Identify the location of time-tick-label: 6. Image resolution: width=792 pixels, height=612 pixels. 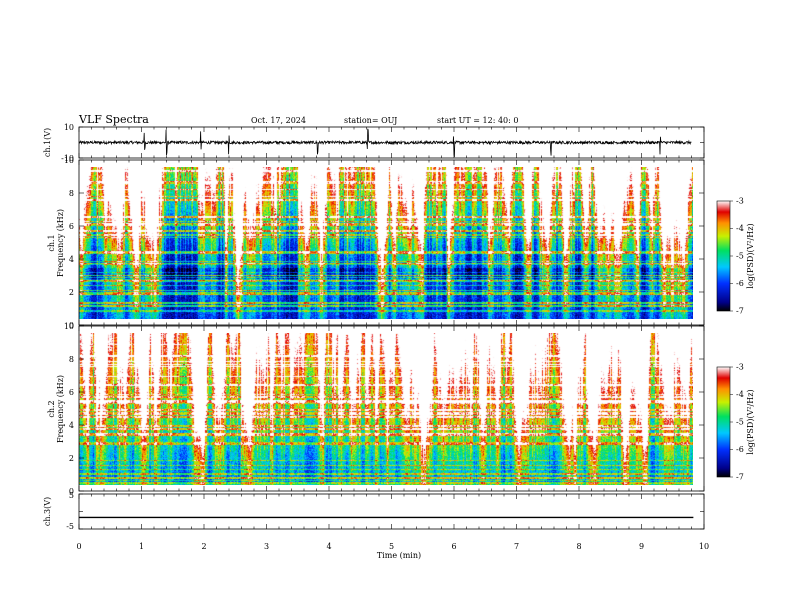
(453, 546).